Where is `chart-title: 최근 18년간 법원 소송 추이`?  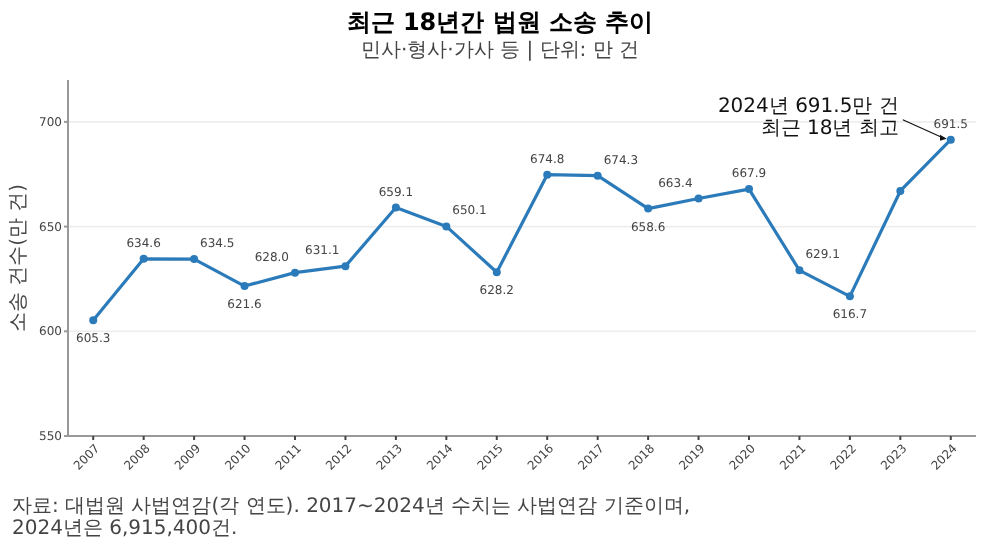
chart-title: 최근 18년간 법원 소송 추이 is located at coordinates (500, 22).